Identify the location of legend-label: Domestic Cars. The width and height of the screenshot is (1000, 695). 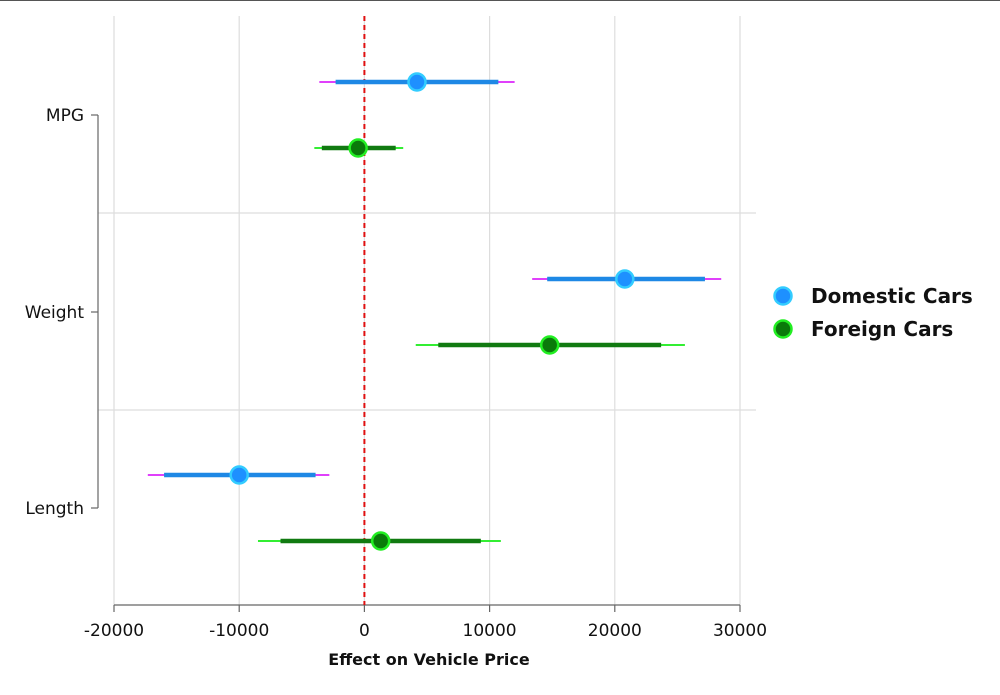
(892, 296).